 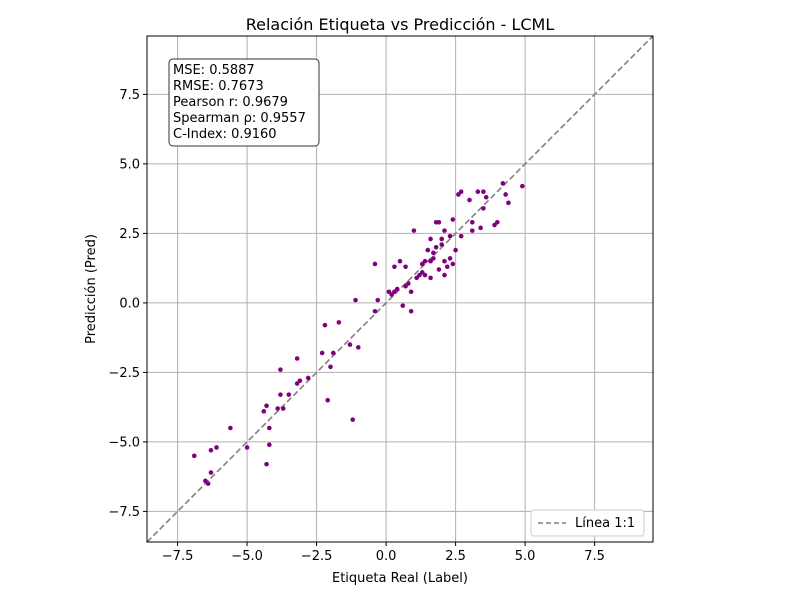 What do you see at coordinates (230, 102) in the screenshot?
I see `stats-pearson: Pearson r: 0.9679` at bounding box center [230, 102].